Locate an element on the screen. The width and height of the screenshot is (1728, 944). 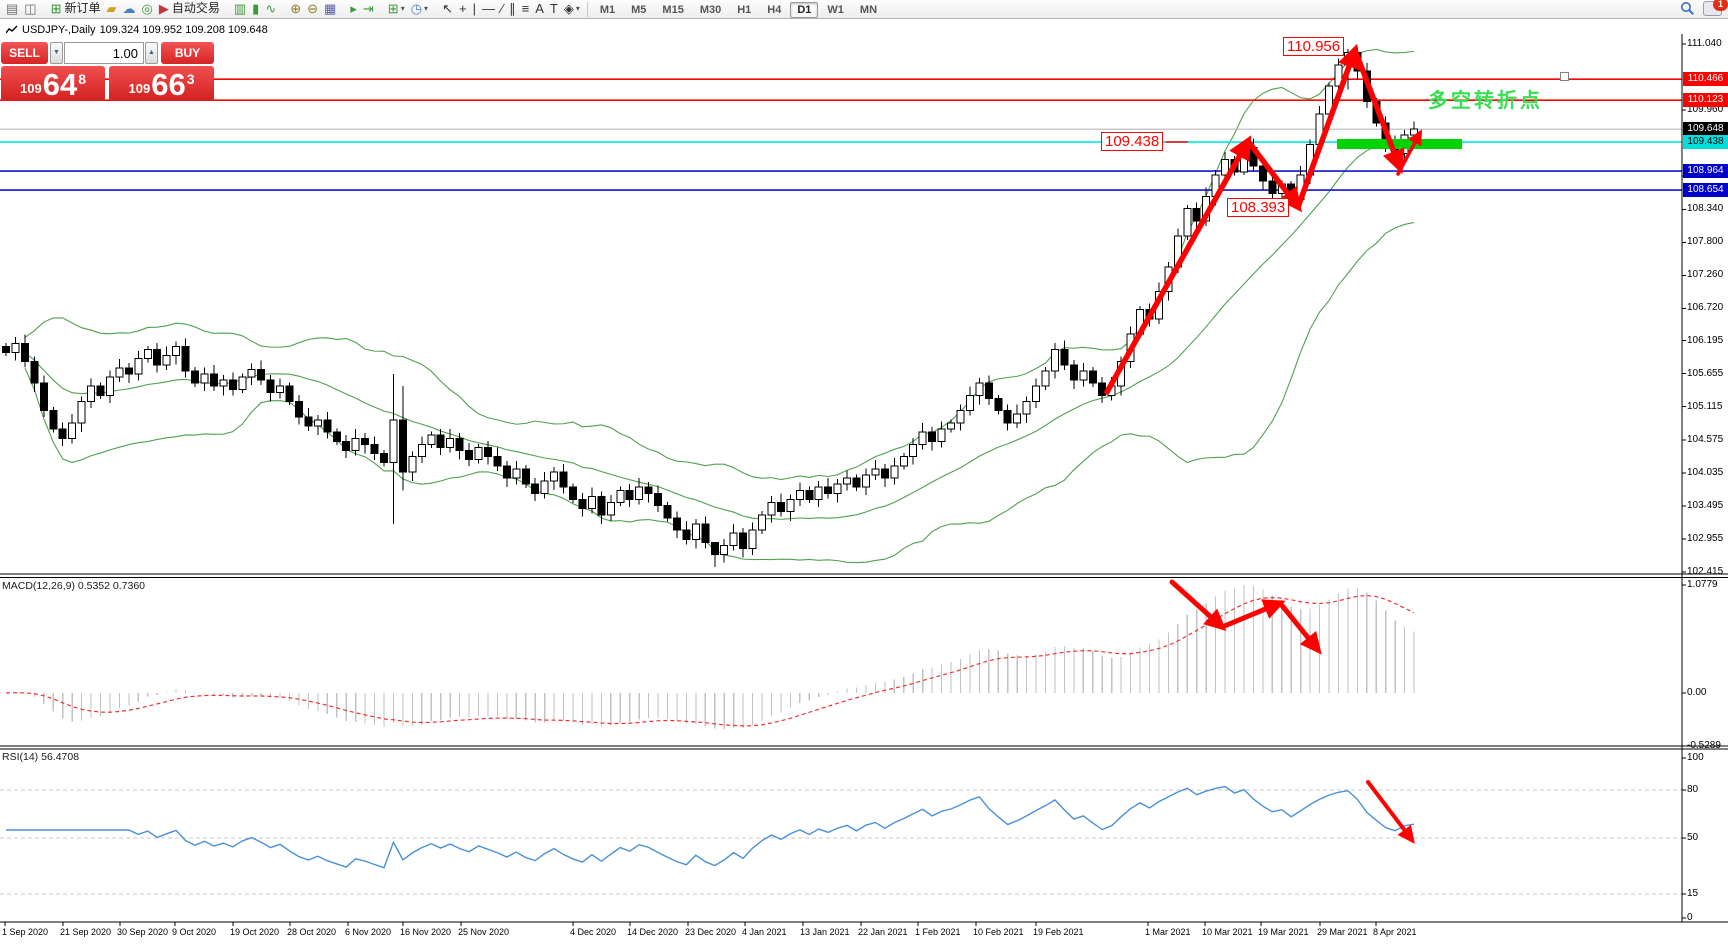
timeframe-button-m1: M1 is located at coordinates (607, 10).